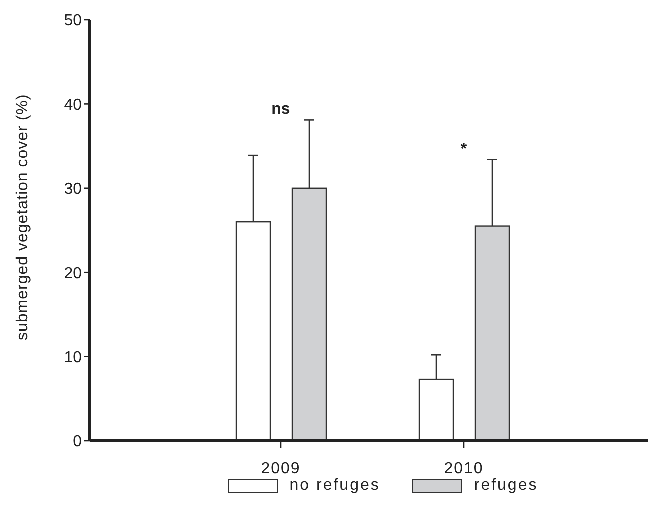 The height and width of the screenshot is (509, 656). I want to click on y-tick-label: 0, so click(77, 442).